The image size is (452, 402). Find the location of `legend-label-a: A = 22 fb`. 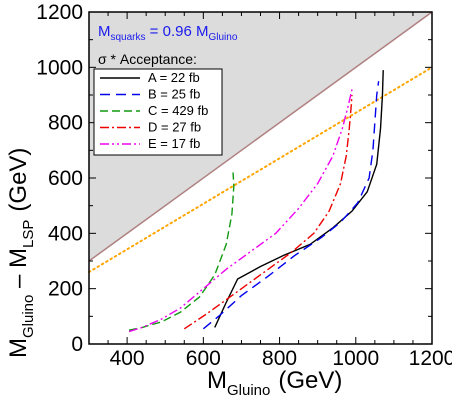

legend-label-a: A = 22 fb is located at coordinates (174, 77).